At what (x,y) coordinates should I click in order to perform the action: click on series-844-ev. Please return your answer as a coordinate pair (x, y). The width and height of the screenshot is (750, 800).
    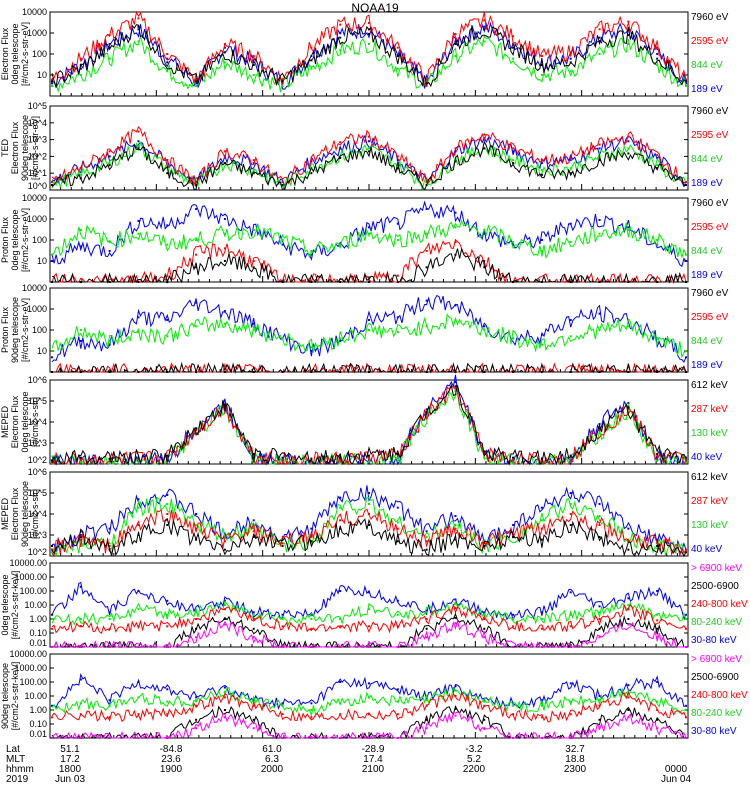
    Looking at the image, I should click on (369, 239).